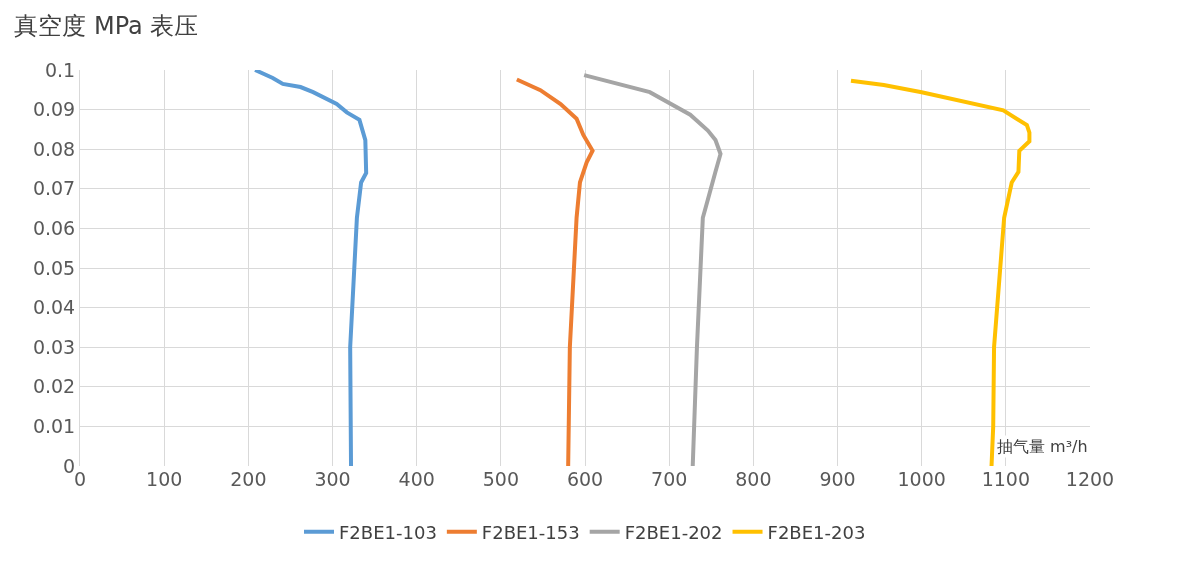 The height and width of the screenshot is (576, 1200). I want to click on x-tick-label: 600, so click(585, 479).